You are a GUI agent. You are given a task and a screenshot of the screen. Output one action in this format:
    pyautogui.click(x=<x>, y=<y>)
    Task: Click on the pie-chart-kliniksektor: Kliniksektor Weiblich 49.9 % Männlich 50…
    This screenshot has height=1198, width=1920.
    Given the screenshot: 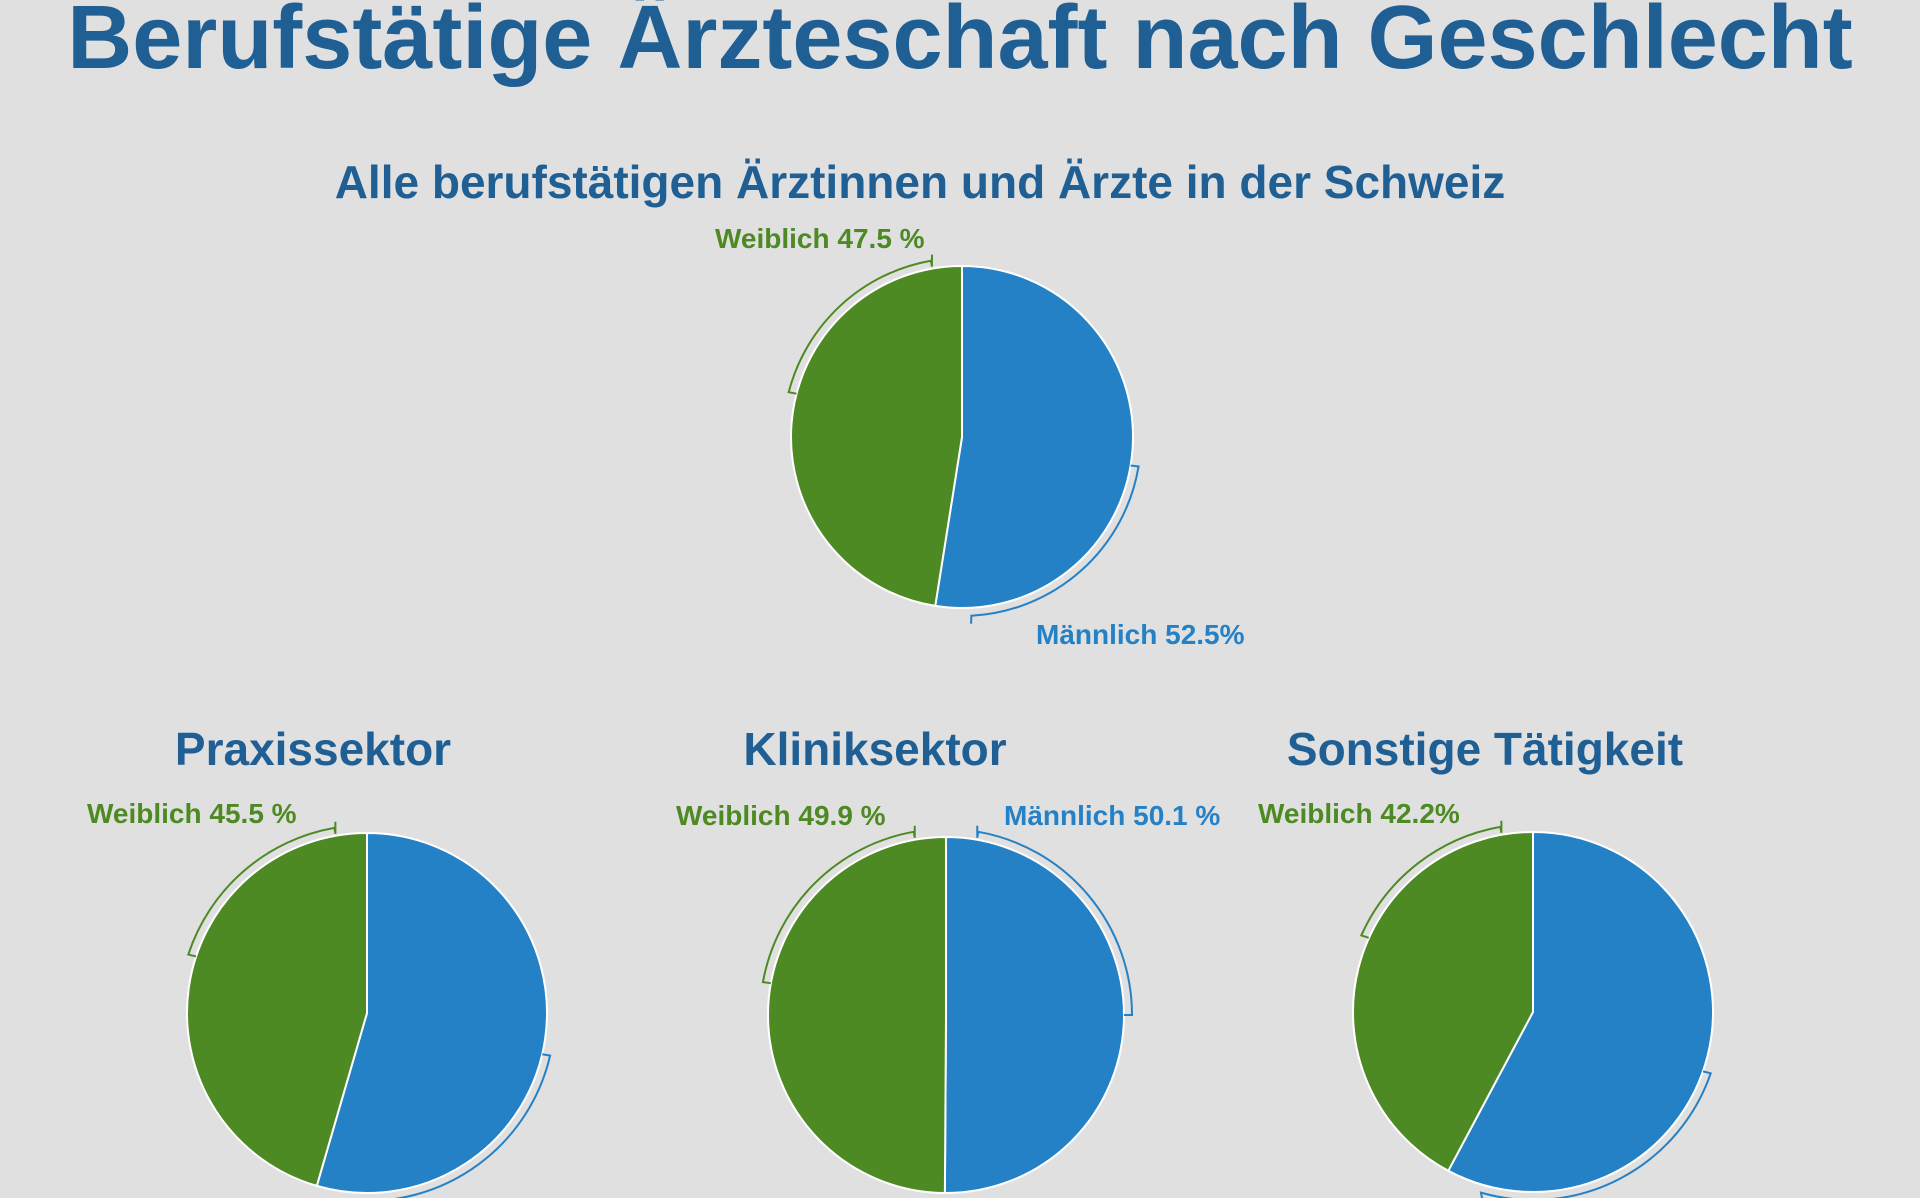 What is the action you would take?
    pyautogui.click(x=948, y=959)
    